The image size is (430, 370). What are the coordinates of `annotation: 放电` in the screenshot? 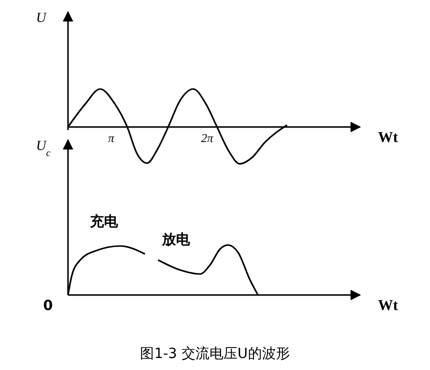 It's located at (176, 240).